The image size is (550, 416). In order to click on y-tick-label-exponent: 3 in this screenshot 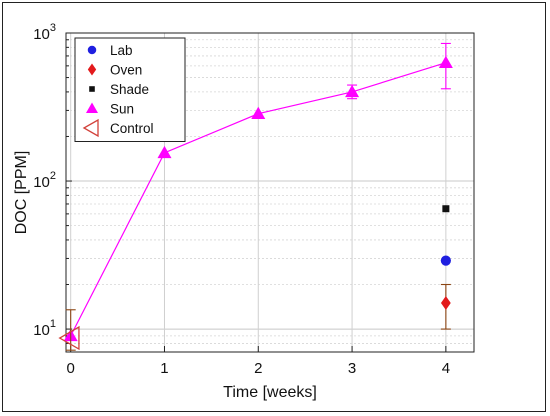, I will do `click(53, 28)`.